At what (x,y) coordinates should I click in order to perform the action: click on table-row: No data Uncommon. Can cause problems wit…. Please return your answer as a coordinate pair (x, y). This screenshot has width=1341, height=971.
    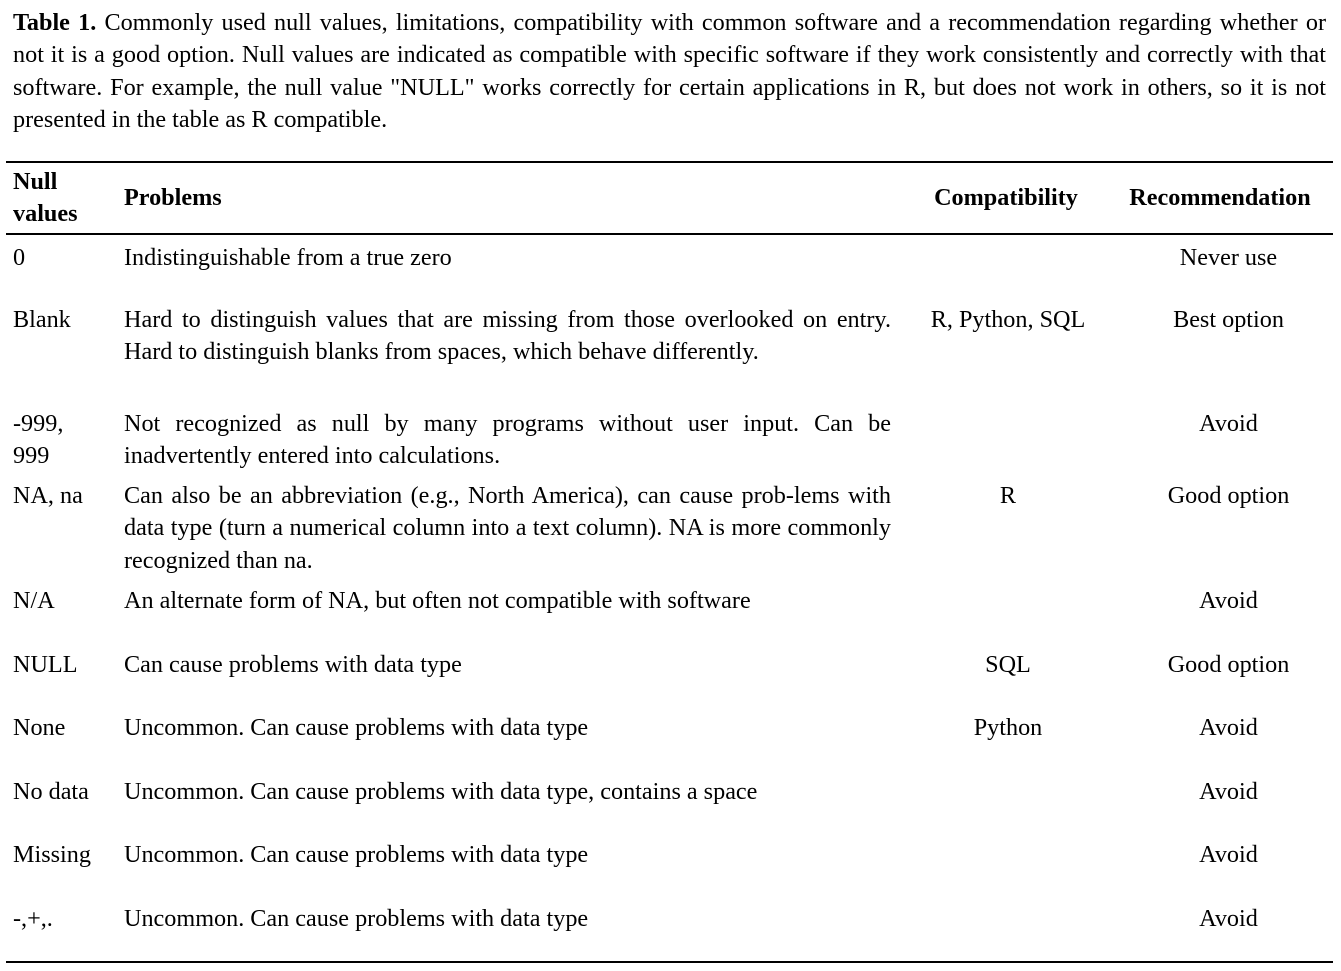
    Looking at the image, I should click on (669, 801).